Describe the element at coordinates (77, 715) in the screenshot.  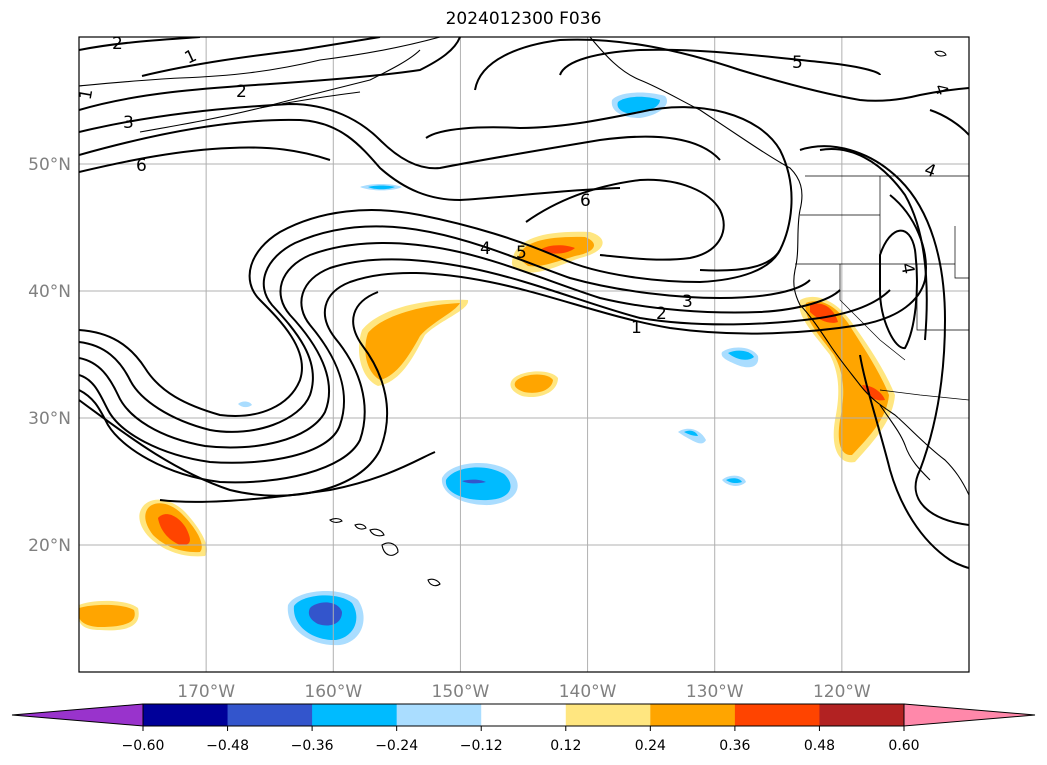
I see `colorbar-under-triangle` at that location.